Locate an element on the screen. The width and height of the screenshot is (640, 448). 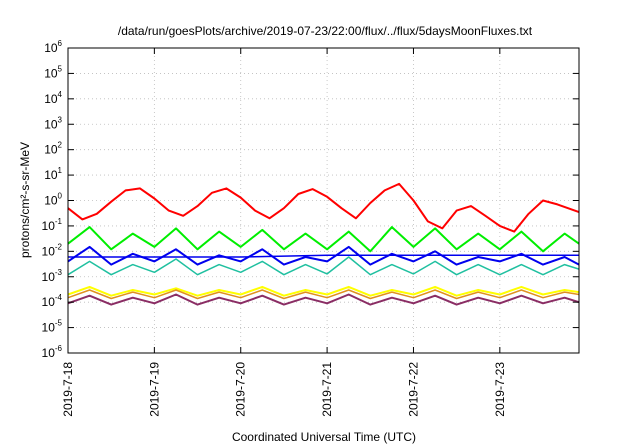
y-tick-label: 10³ is located at coordinates (53, 123).